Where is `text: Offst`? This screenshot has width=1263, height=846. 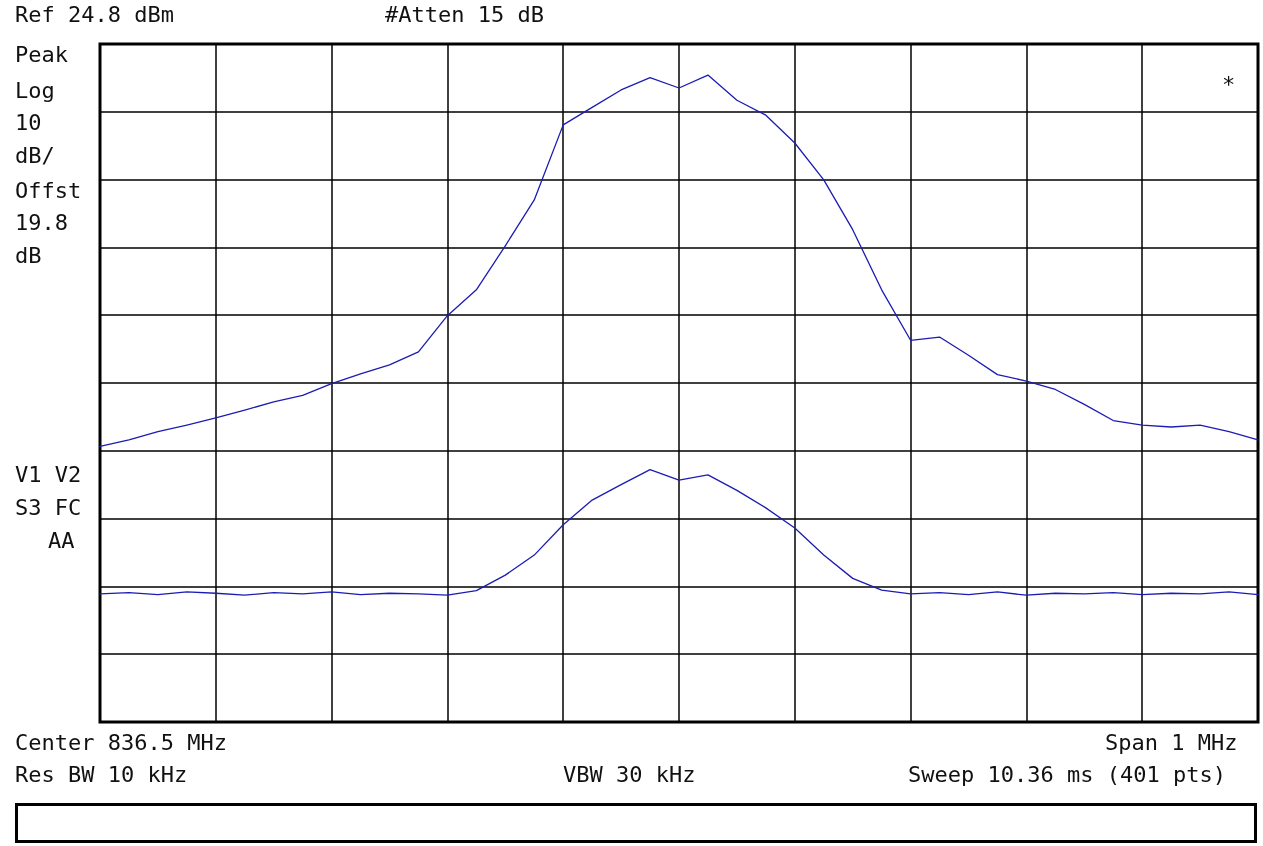
text: Offst is located at coordinates (48, 191).